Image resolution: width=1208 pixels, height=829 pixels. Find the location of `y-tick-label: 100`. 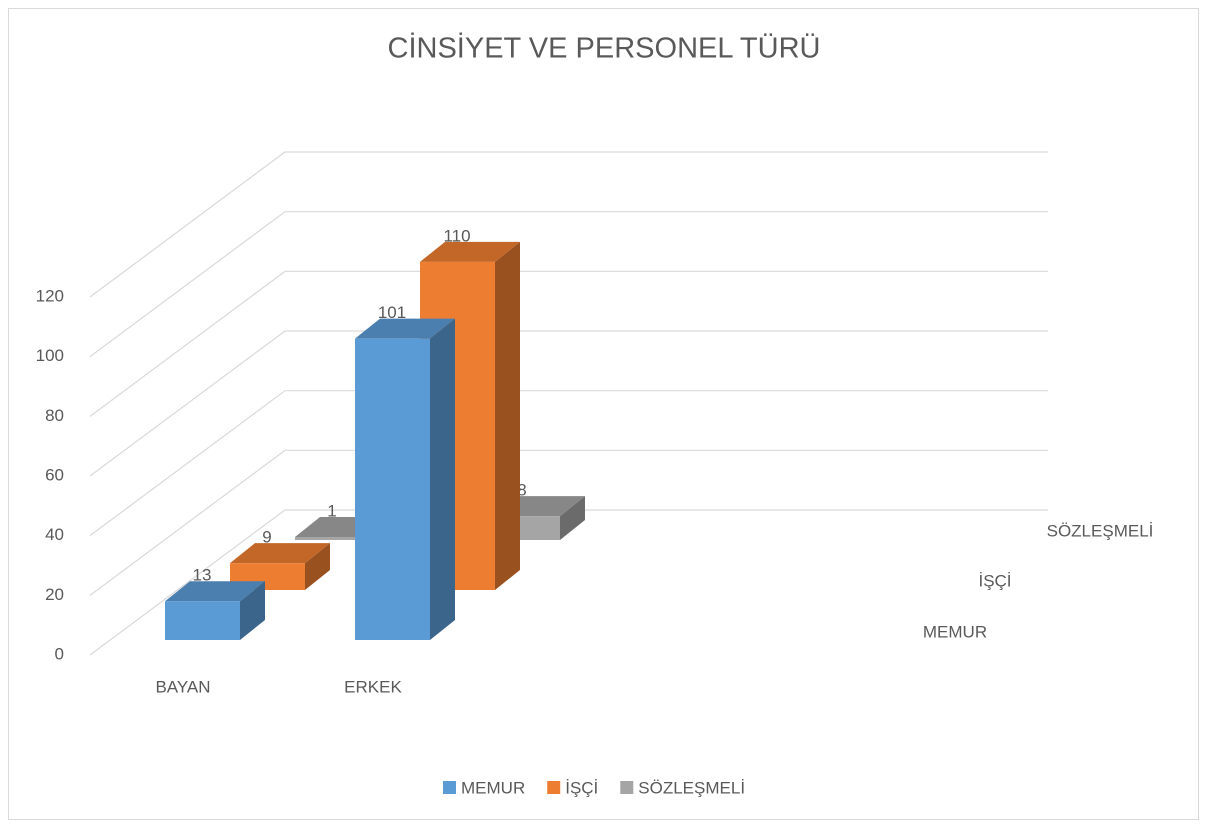

y-tick-label: 100 is located at coordinates (50, 355).